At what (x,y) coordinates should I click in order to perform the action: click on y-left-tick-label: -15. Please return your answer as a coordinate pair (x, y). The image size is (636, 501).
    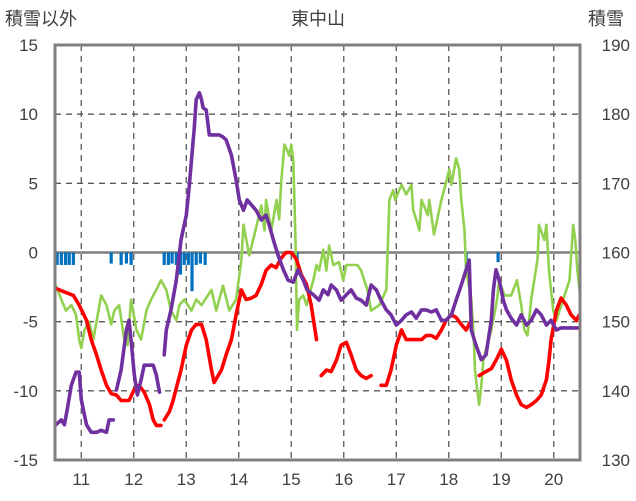
    Looking at the image, I should click on (25, 460).